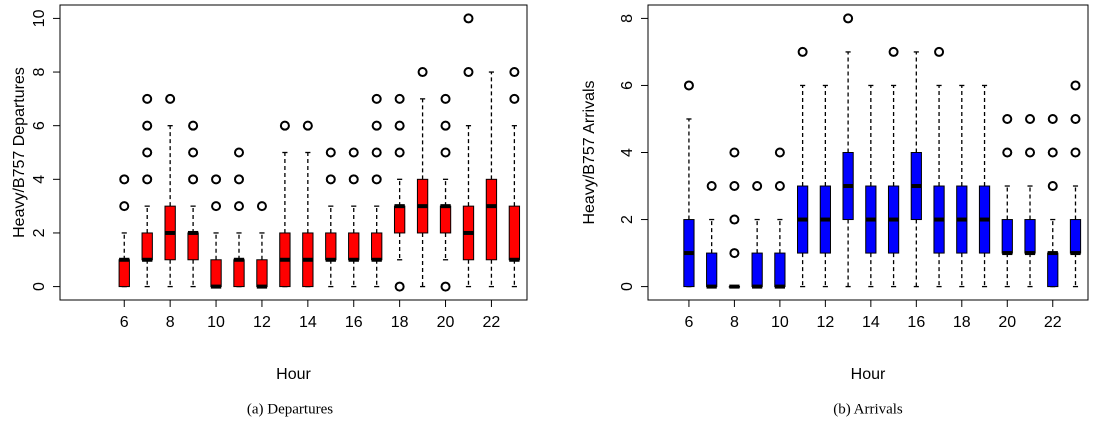 The image size is (1097, 425). I want to click on x-tick-label: 22, so click(492, 322).